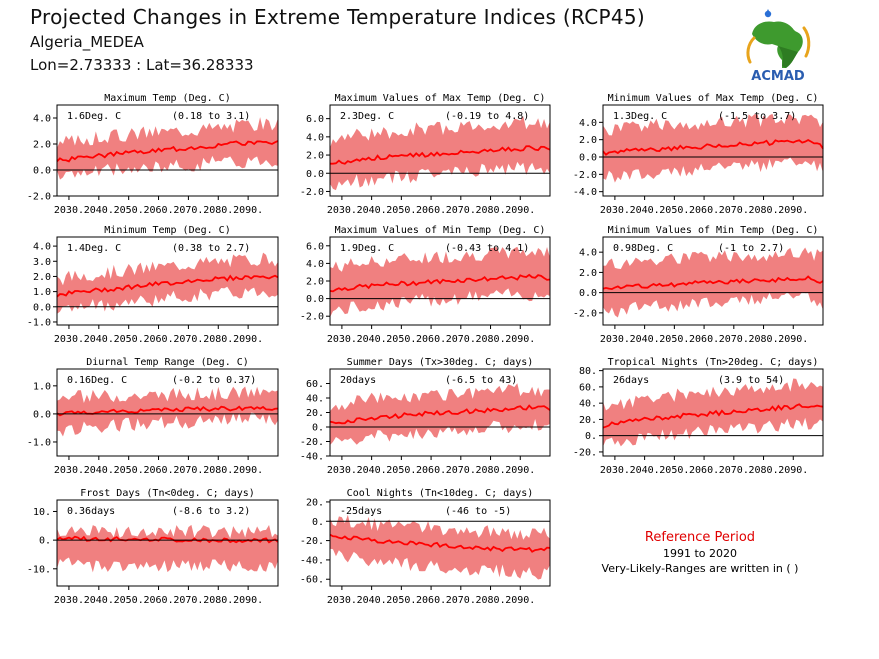  What do you see at coordinates (315, 413) in the screenshot?
I see `y-tick-label: 20.` at bounding box center [315, 413].